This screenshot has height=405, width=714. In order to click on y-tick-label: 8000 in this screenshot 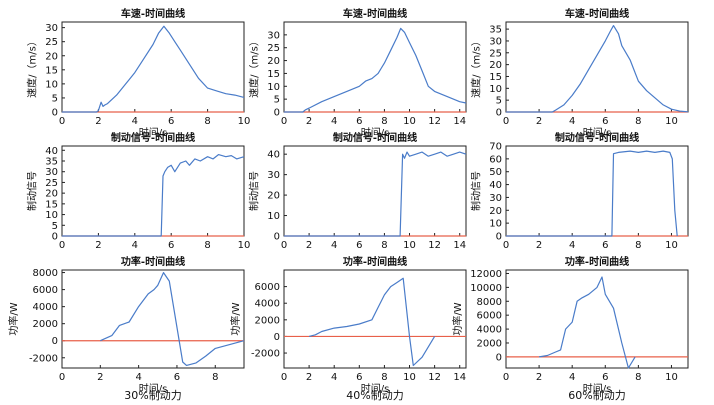, I will do `click(489, 302)`.